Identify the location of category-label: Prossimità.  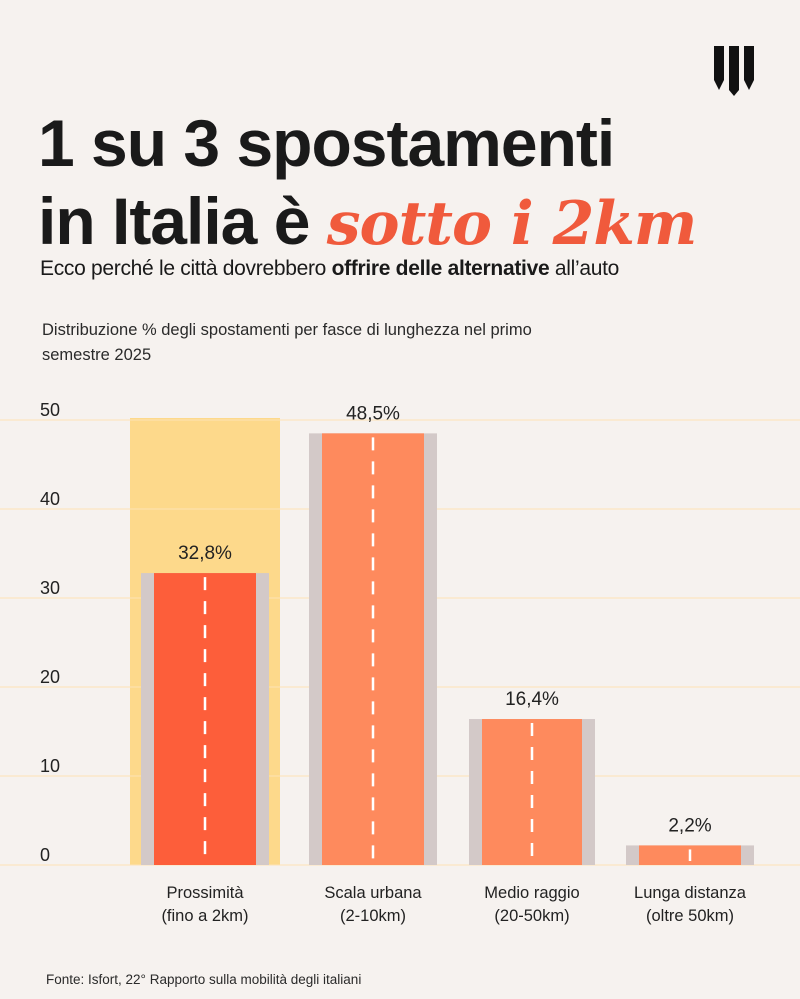
(205, 893).